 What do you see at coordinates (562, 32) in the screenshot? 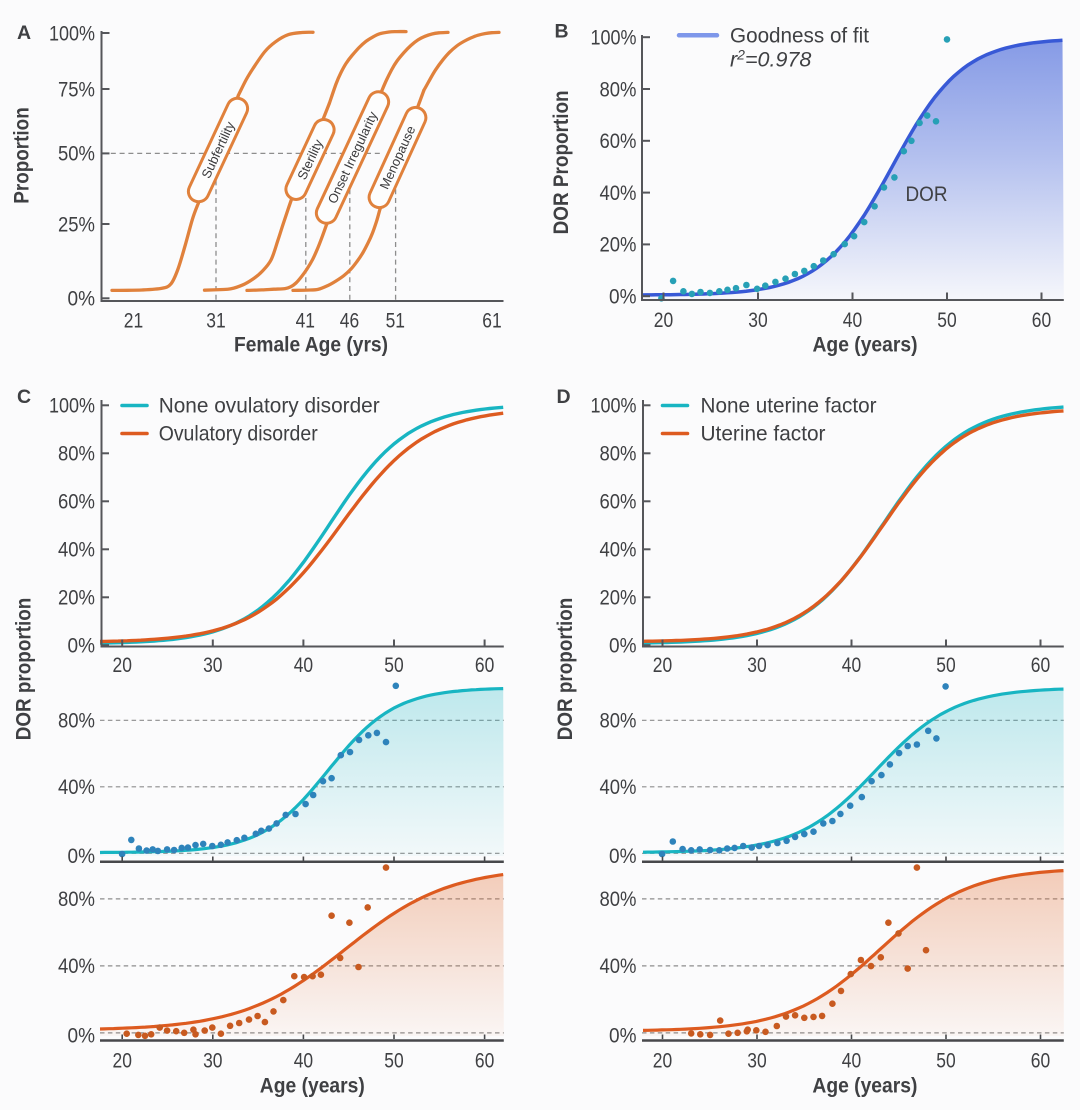
I see `svg-text: B` at bounding box center [562, 32].